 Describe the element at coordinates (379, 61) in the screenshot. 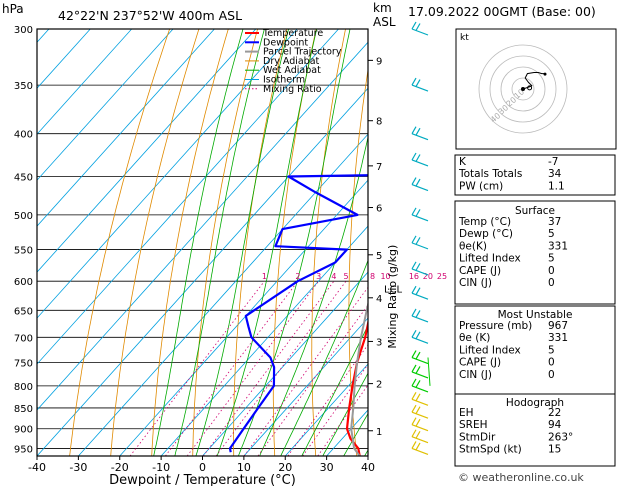

I see `height-tick-label: 9` at that location.